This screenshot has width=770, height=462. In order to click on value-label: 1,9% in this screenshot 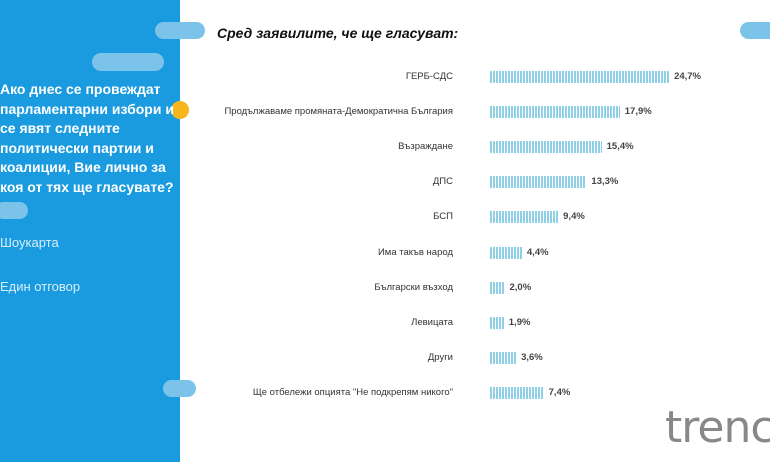, I will do `click(519, 322)`.